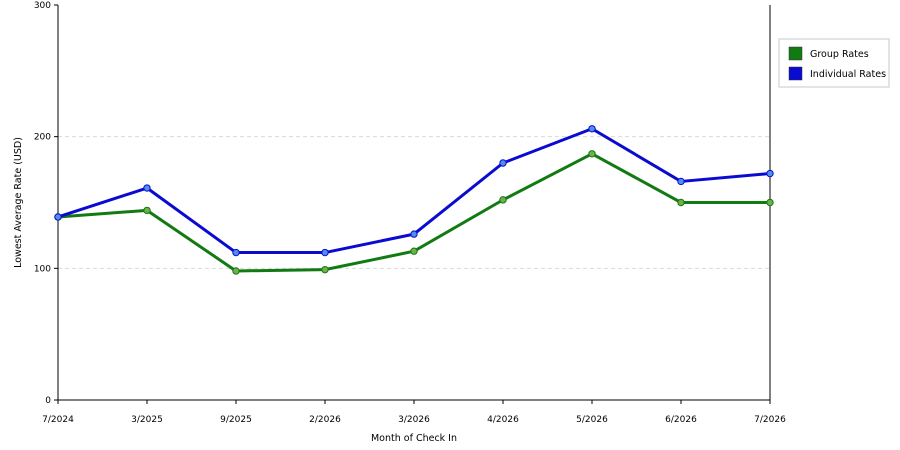 The width and height of the screenshot is (900, 450). What do you see at coordinates (42, 269) in the screenshot?
I see `y-tick-label: 100` at bounding box center [42, 269].